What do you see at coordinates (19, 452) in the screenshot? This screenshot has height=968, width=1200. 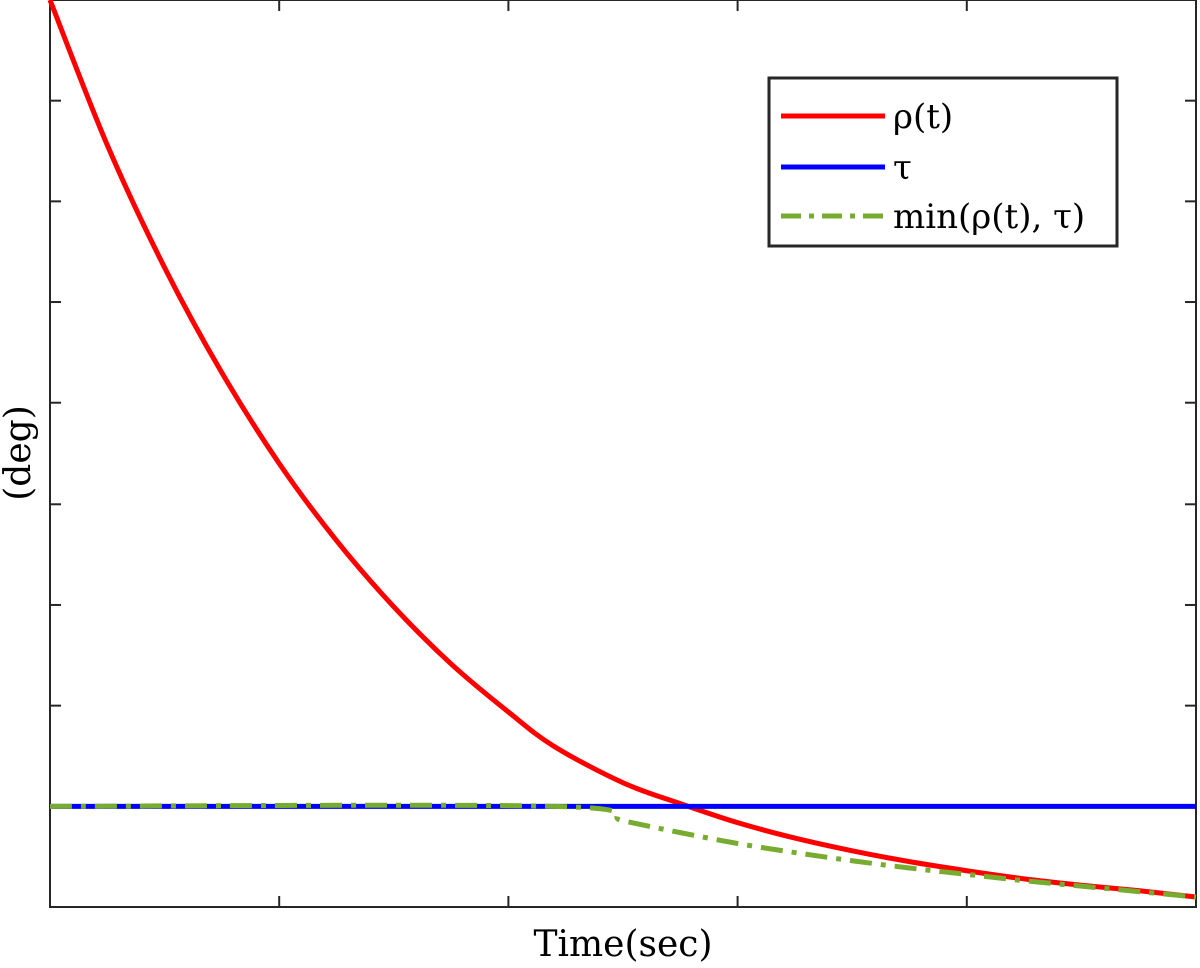 I see `y-axis-label: (deg)` at bounding box center [19, 452].